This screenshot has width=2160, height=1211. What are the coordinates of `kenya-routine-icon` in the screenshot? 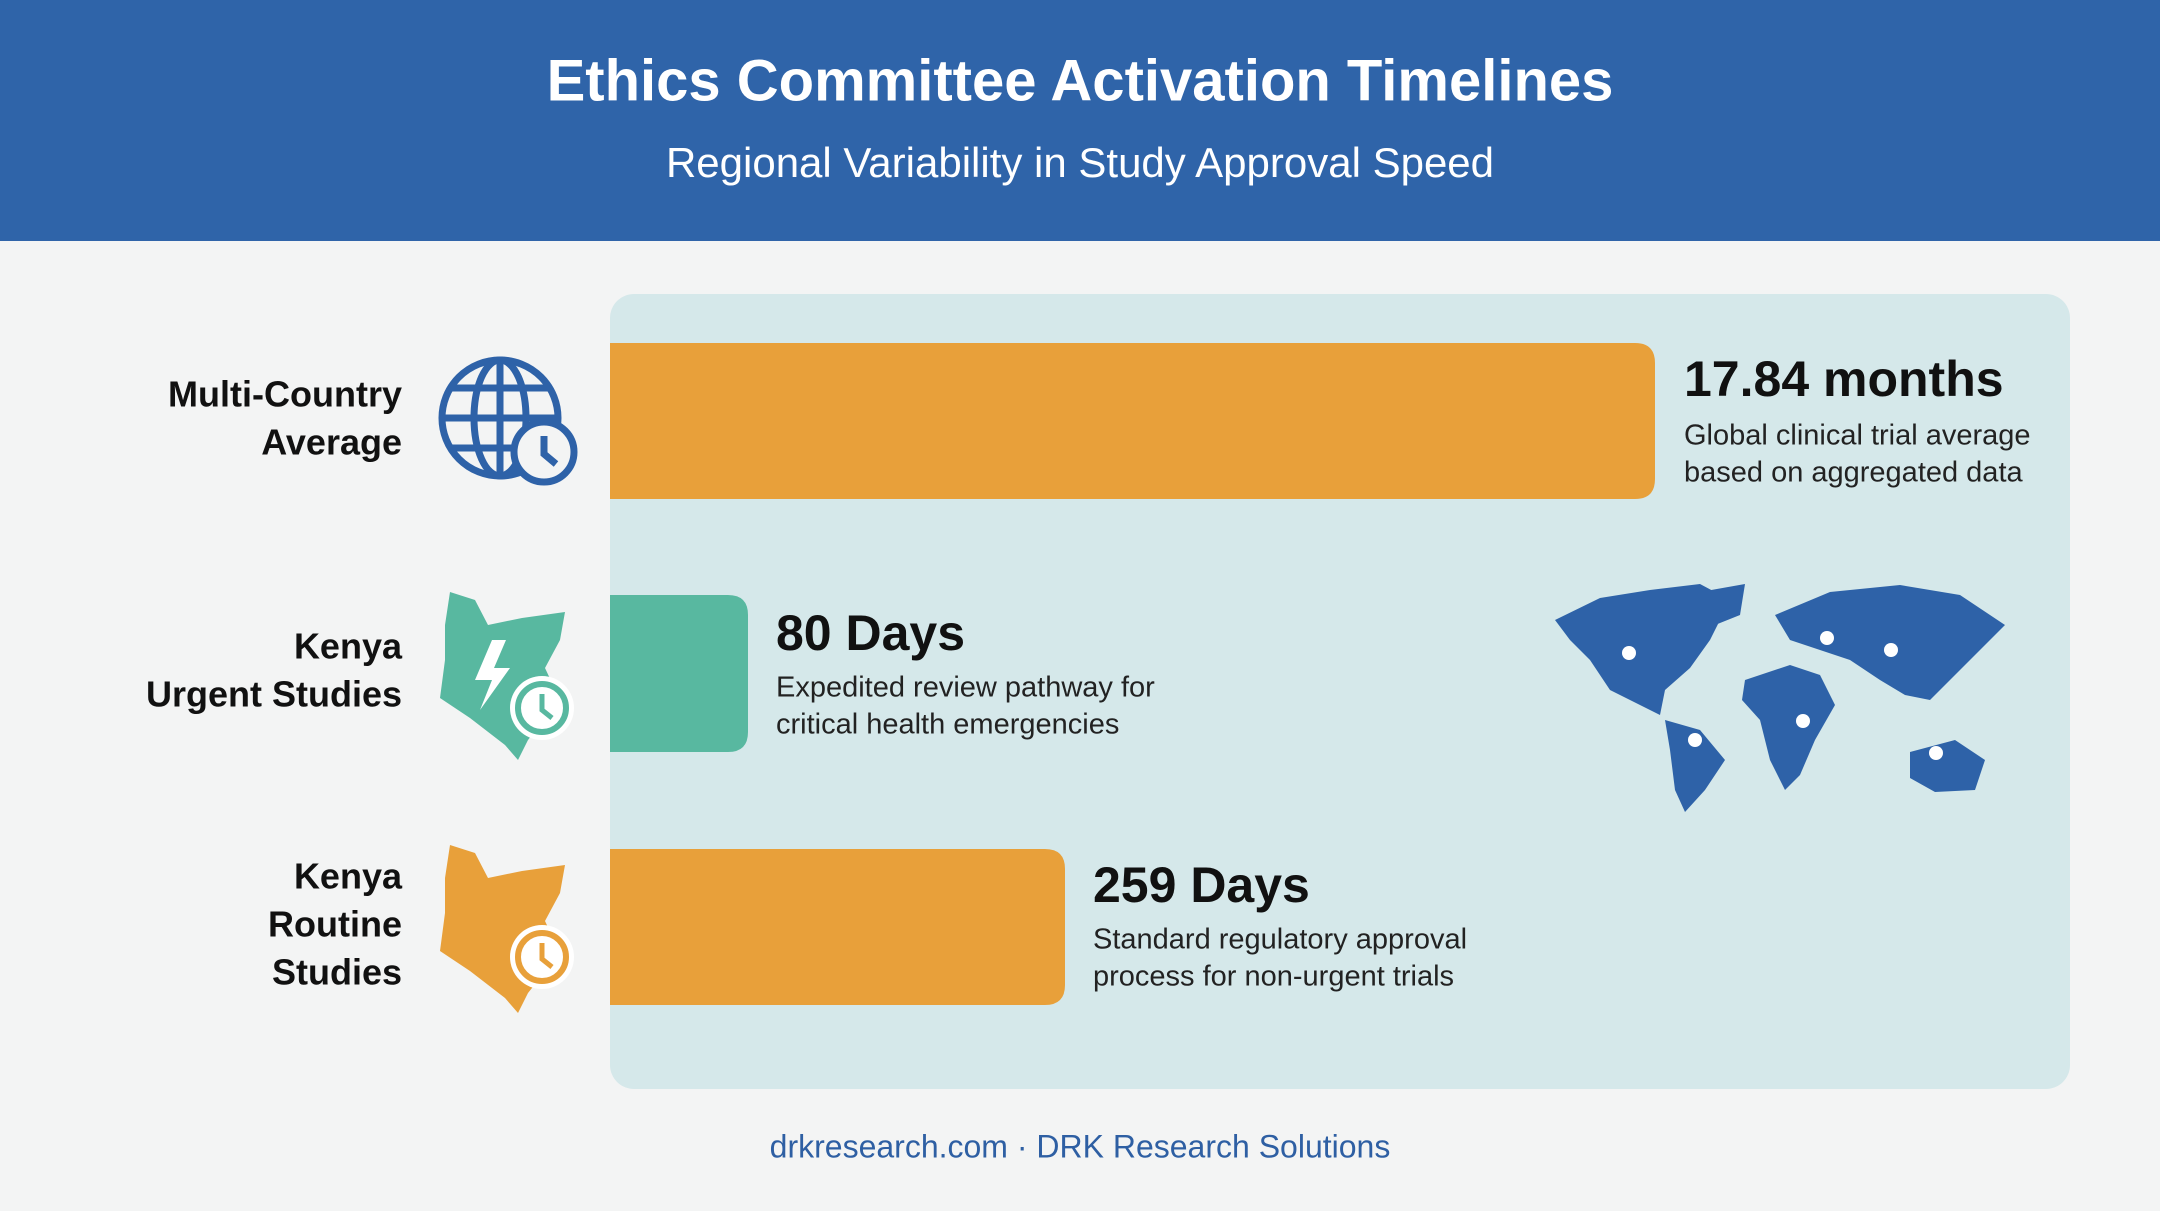 It's located at (507, 929).